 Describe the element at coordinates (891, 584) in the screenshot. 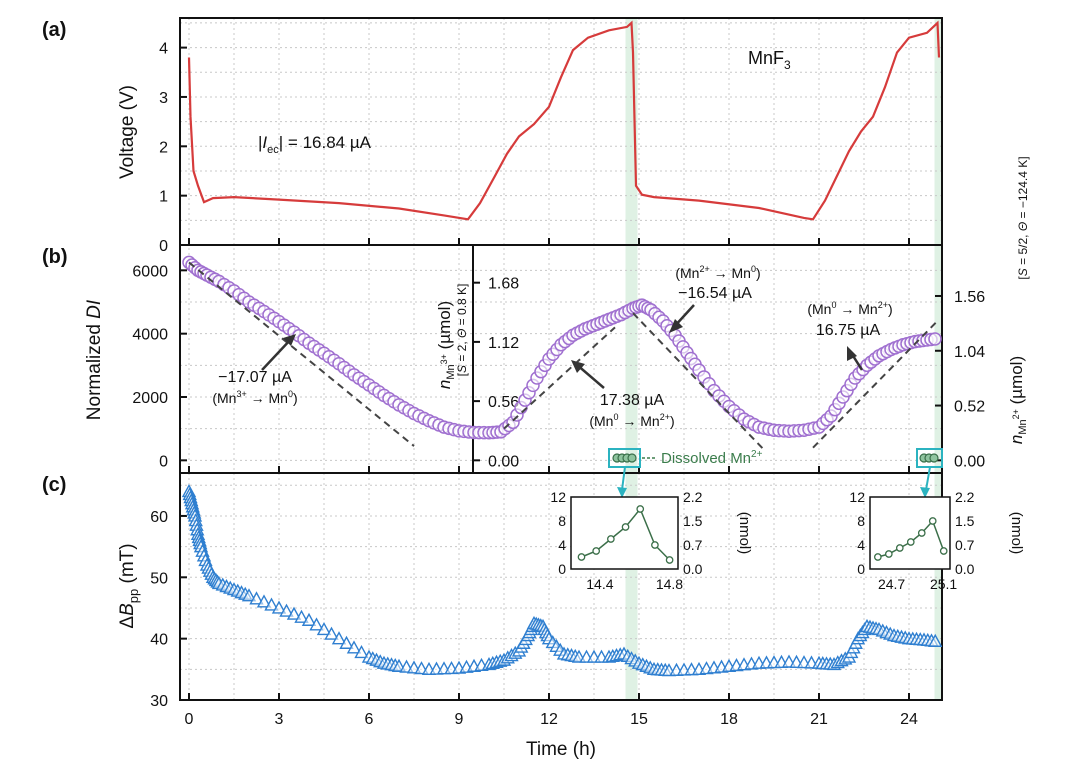

I see `svg-text: 24.7` at that location.